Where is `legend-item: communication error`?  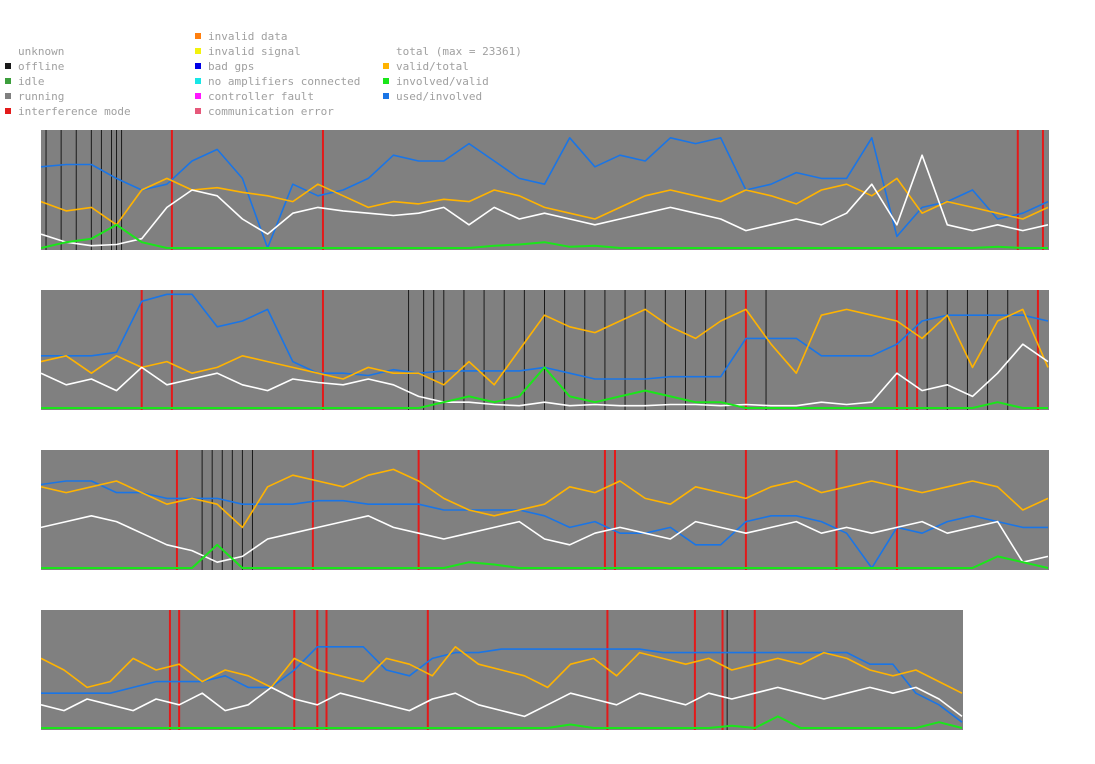
legend-item: communication error is located at coordinates (264, 111).